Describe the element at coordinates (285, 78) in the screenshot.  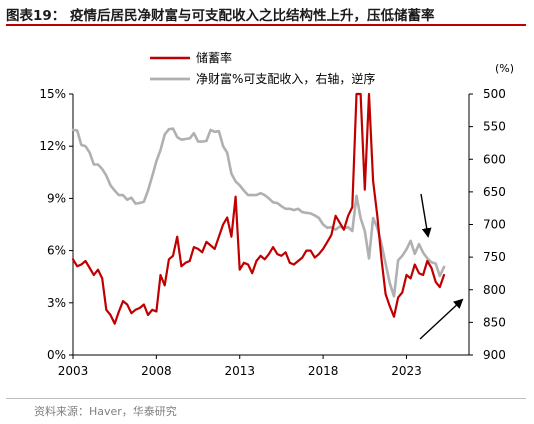
I see `legend-wealth-label: 净财富%可支配收入，右轴，逆序` at that location.